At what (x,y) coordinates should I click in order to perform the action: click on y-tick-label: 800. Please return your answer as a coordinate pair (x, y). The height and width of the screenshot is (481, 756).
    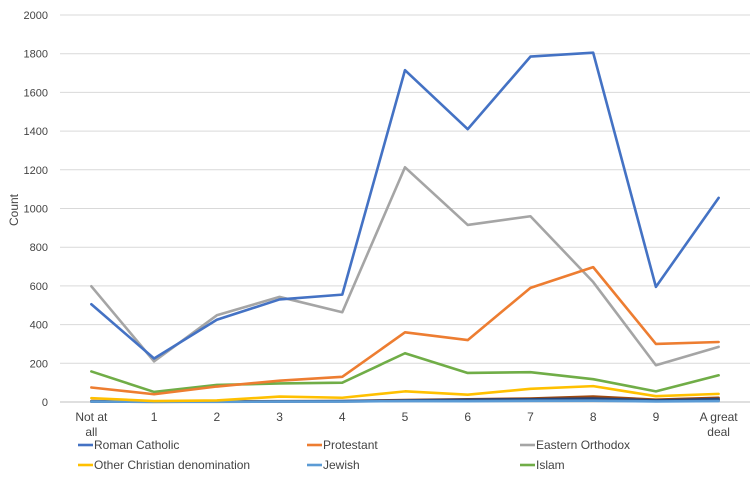
    Looking at the image, I should click on (39, 248).